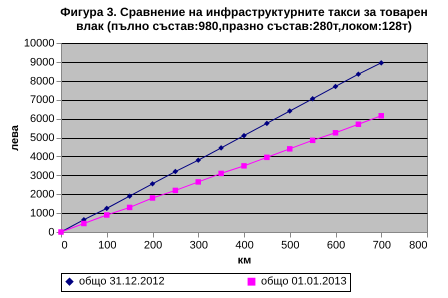 The height and width of the screenshot is (298, 448). I want to click on text: Фигура 3. Сравнение на инфраструктурните такси за товарен, so click(244, 12).